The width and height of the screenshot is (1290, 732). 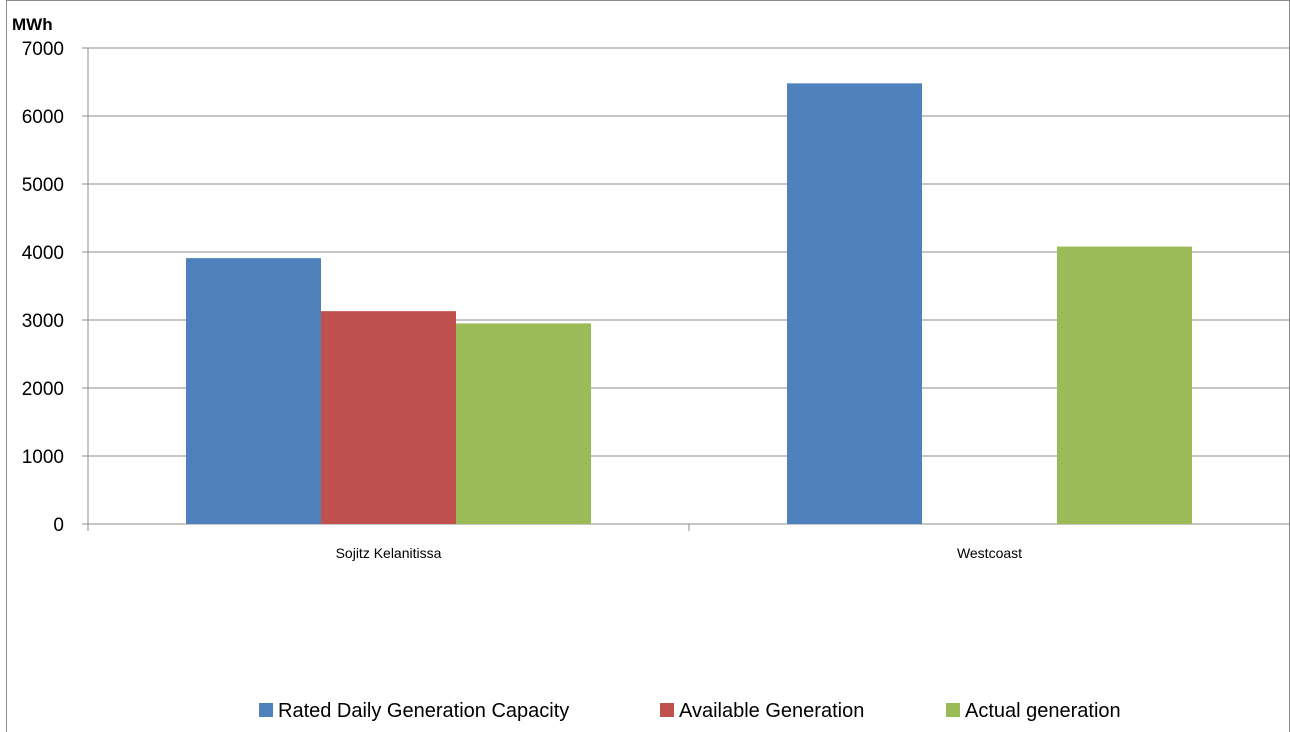 What do you see at coordinates (43, 321) in the screenshot?
I see `y-tick-label: 3000` at bounding box center [43, 321].